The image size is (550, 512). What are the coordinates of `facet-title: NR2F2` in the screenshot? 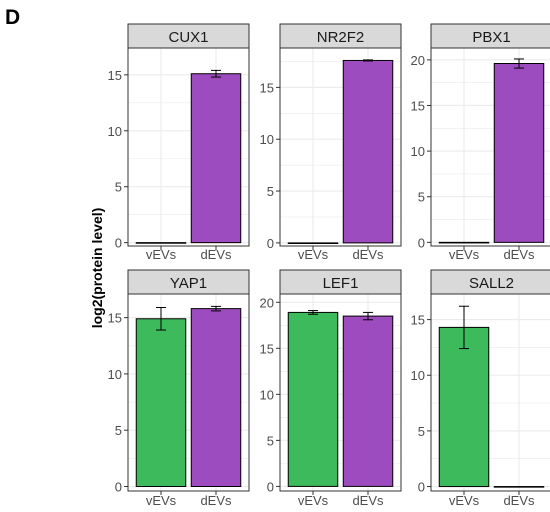 It's located at (341, 37).